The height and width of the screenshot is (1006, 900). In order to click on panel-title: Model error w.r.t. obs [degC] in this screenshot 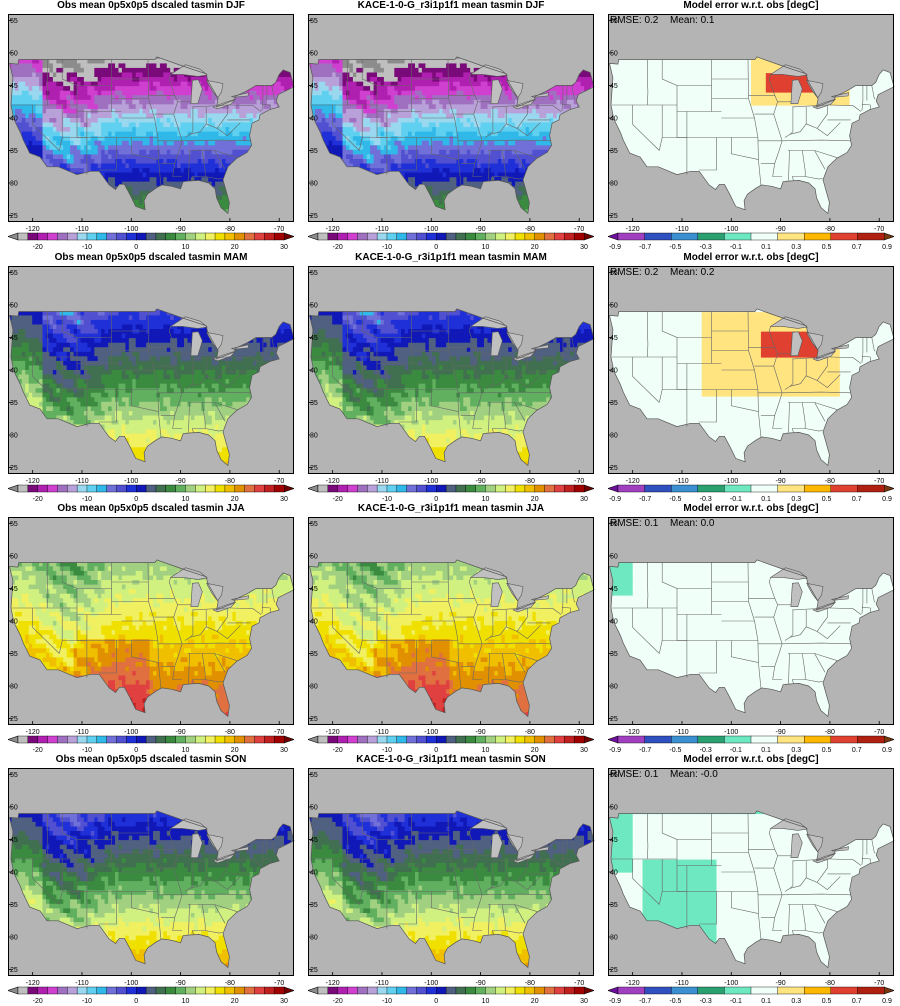, I will do `click(751, 759)`.